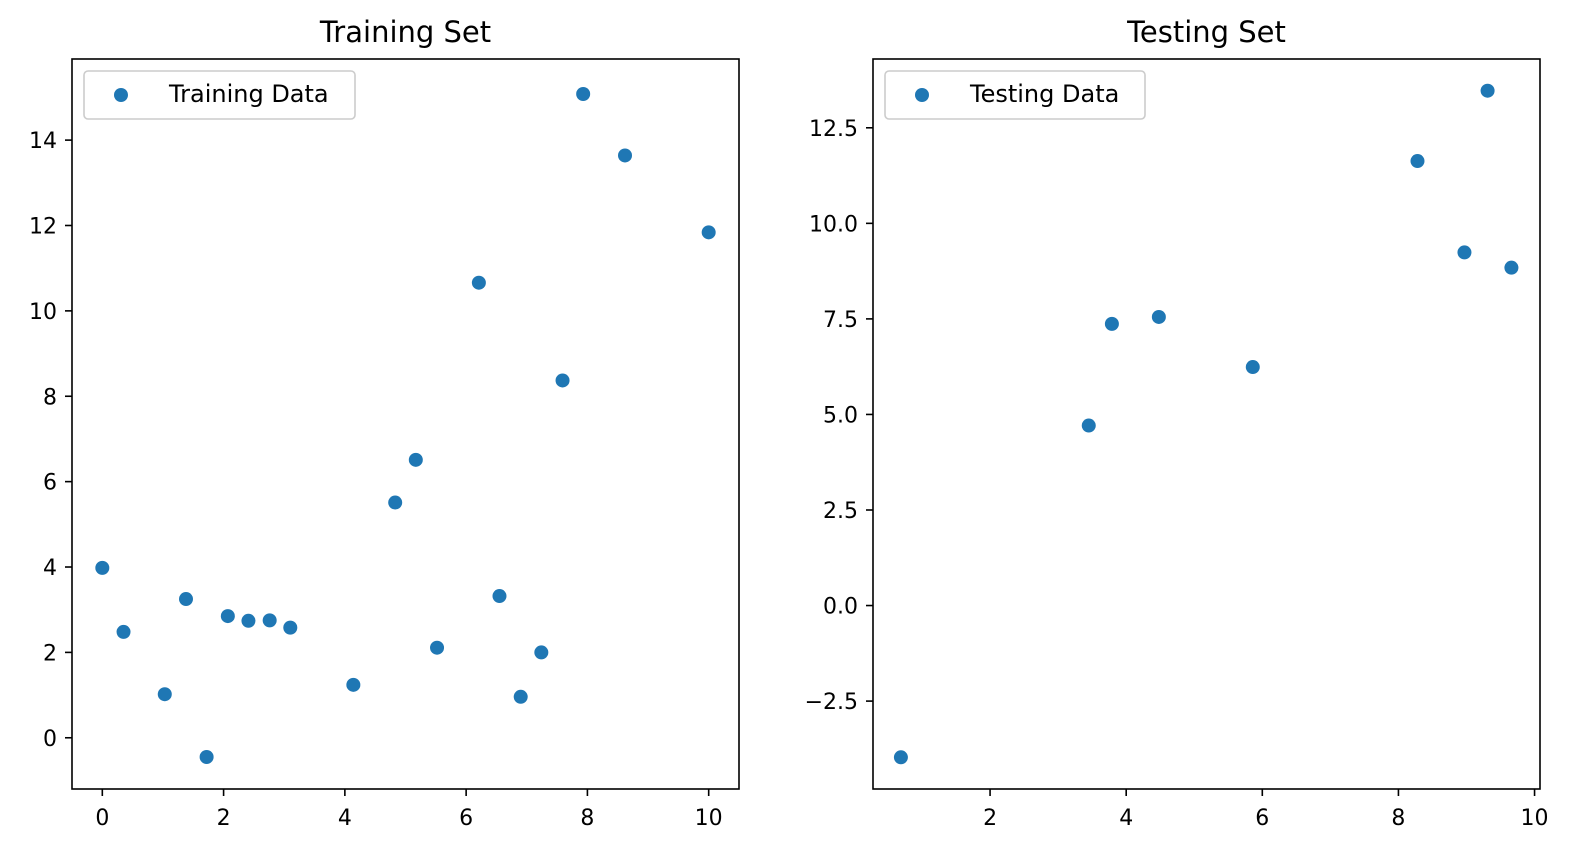  Describe the element at coordinates (50, 653) in the screenshot. I see `training-y-tick-label: 2` at that location.